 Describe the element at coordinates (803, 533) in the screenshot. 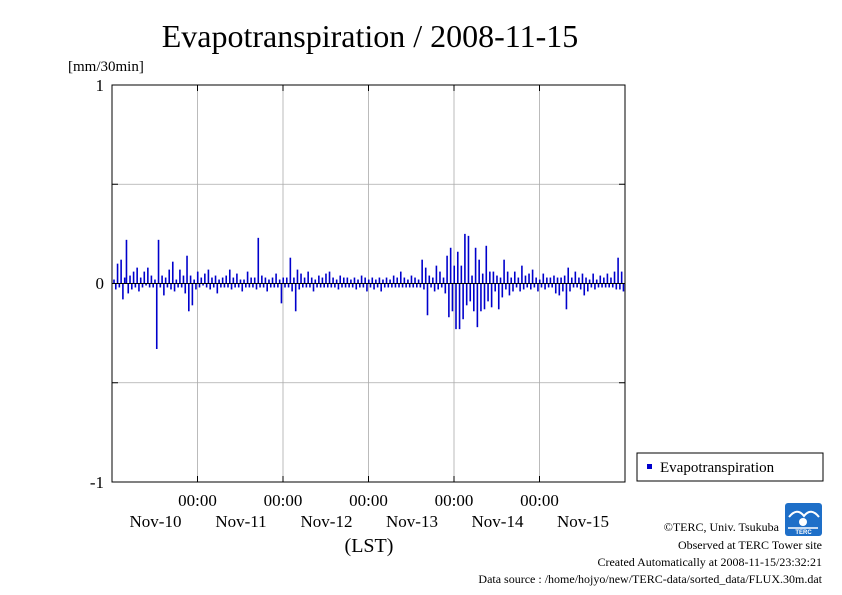

I see `logo-text: TERC` at that location.